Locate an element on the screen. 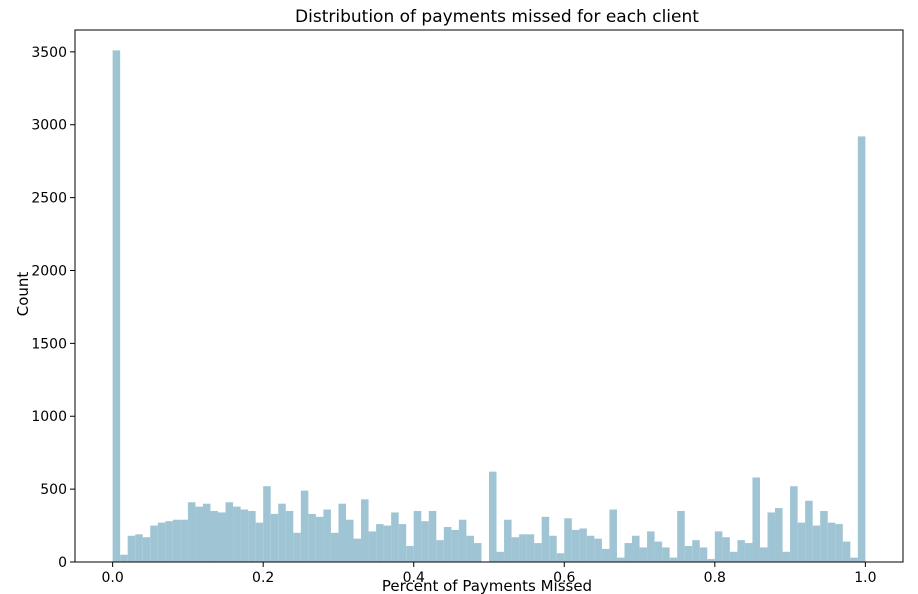  x-tick-label: 0.6 is located at coordinates (564, 578).